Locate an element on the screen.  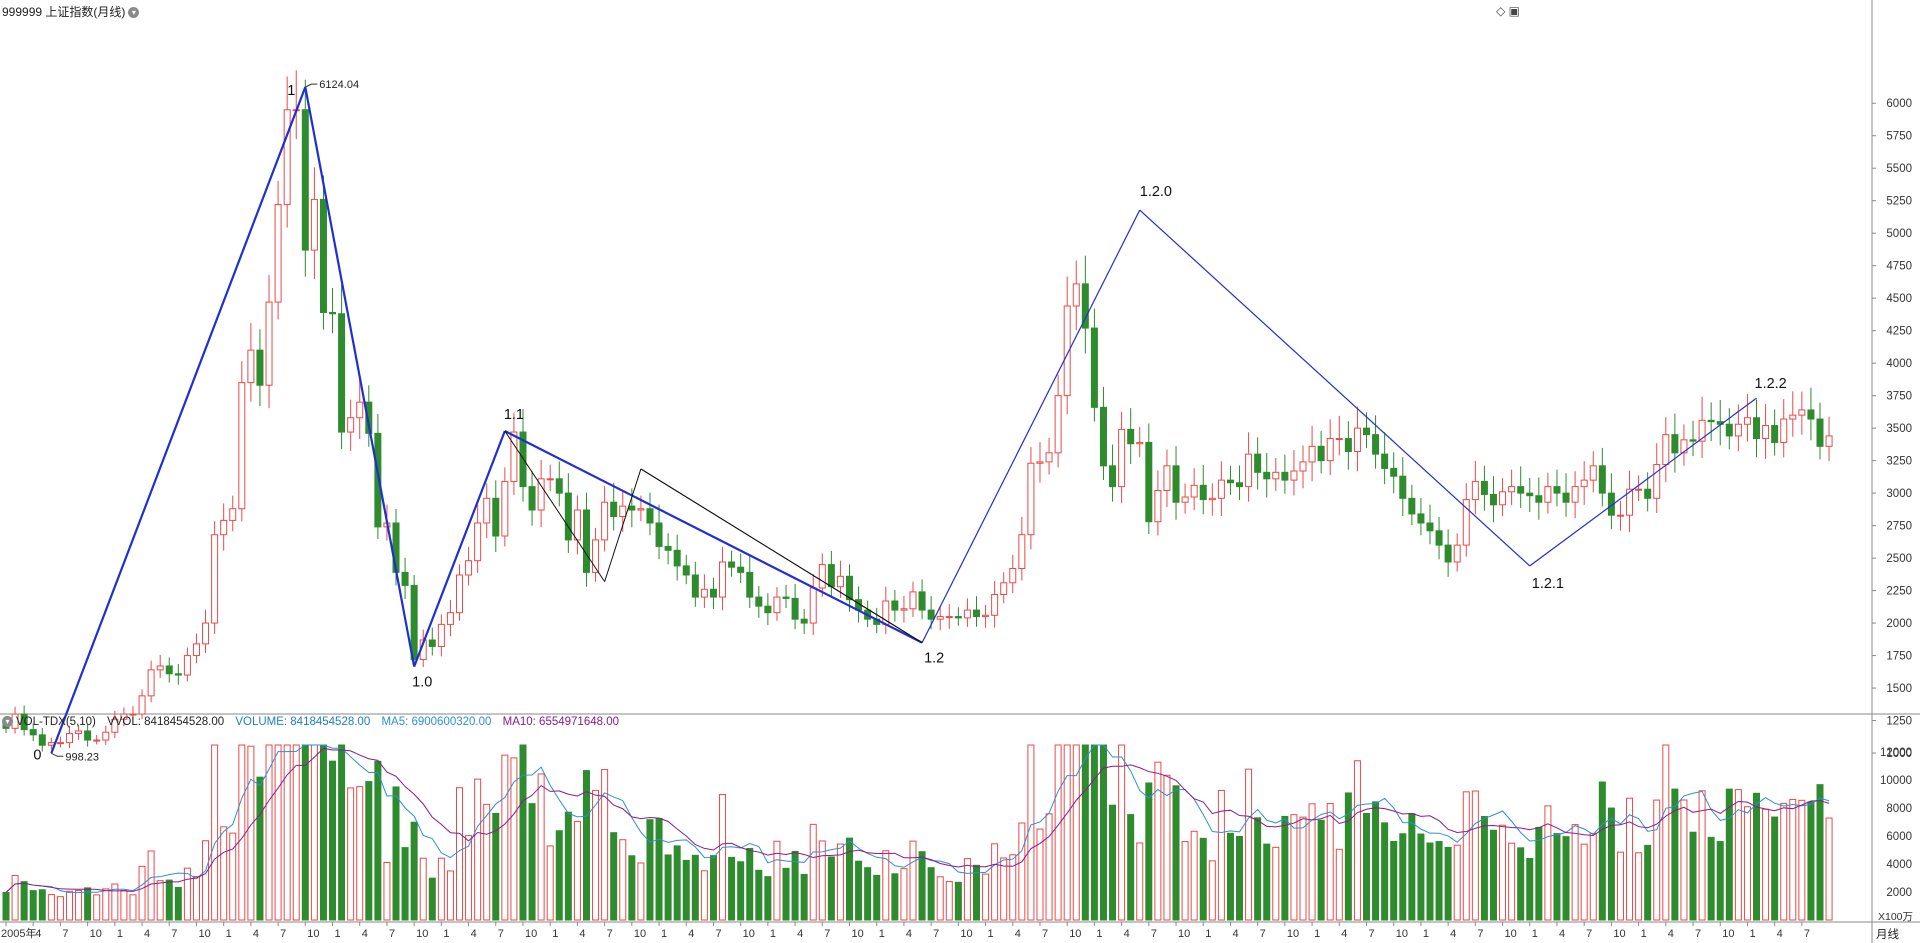
time-tick-label: 10 is located at coordinates (1619, 934).